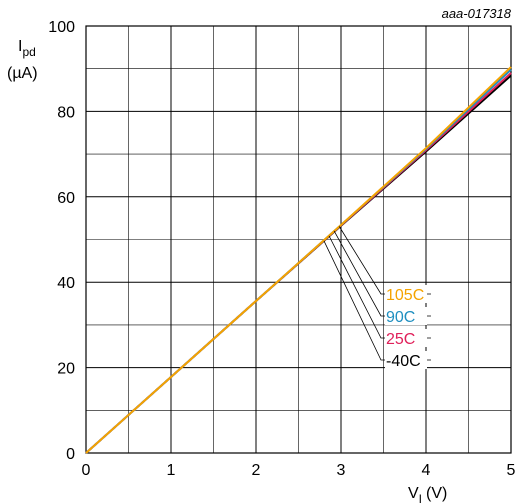 This screenshot has height=504, width=529. What do you see at coordinates (70, 454) in the screenshot?
I see `y-tick-label: 0` at bounding box center [70, 454].